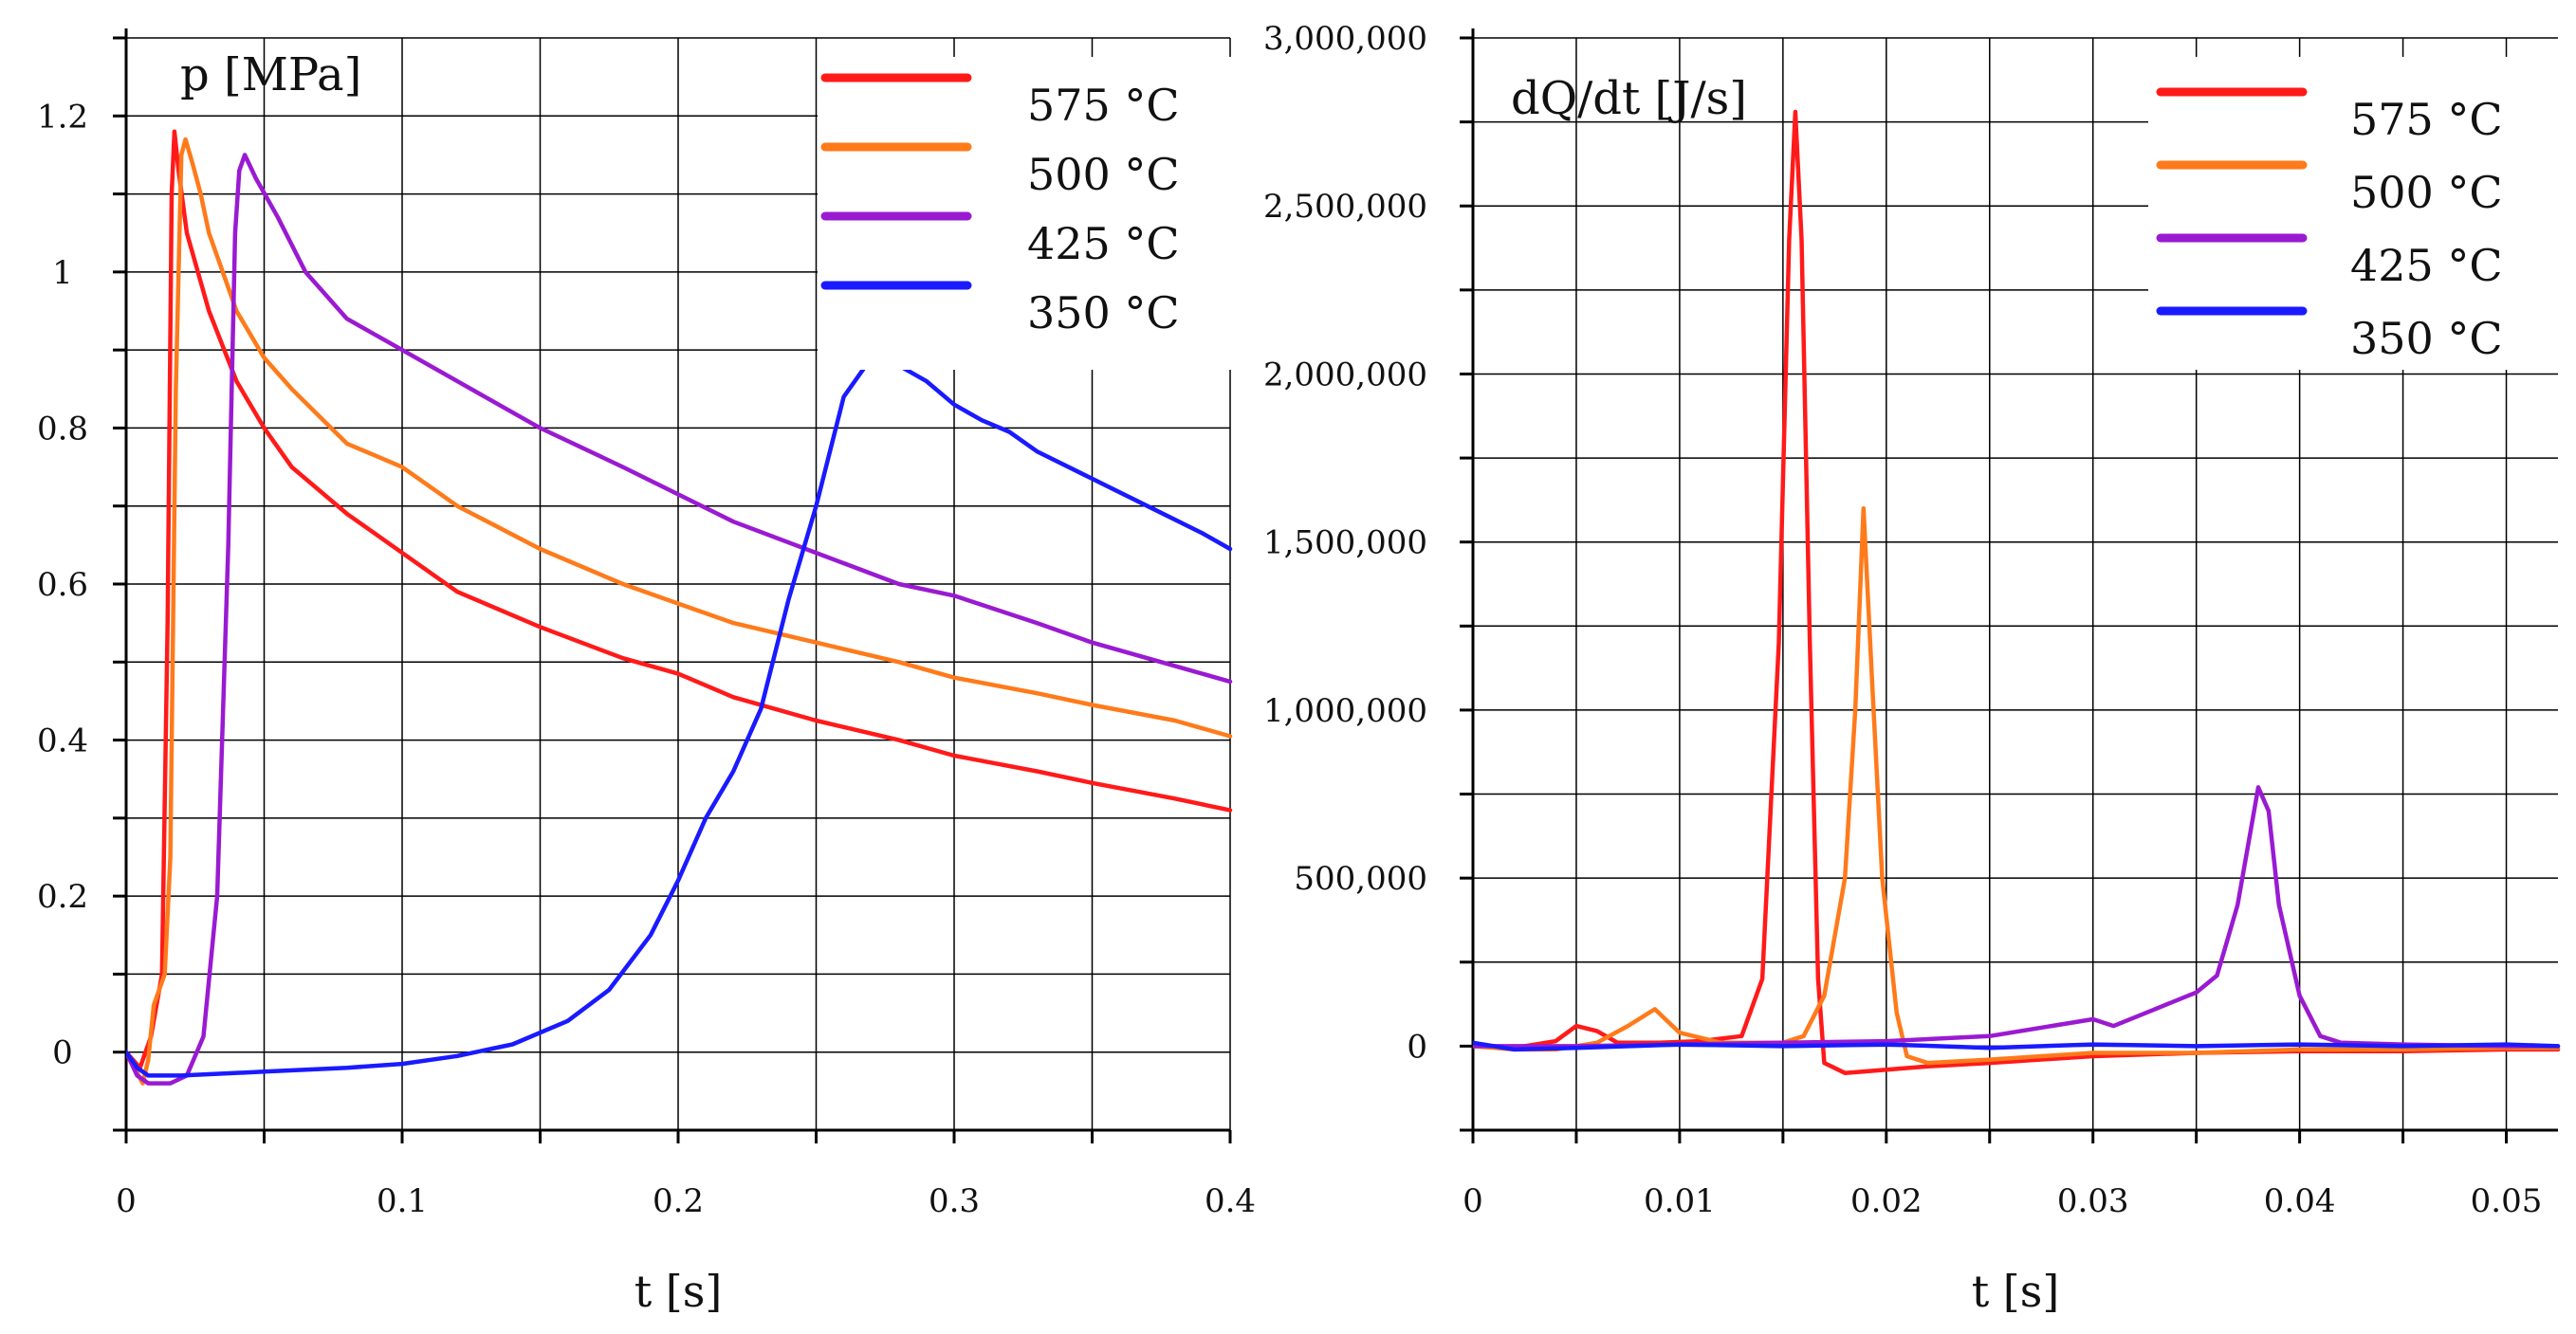 The image size is (2576, 1334). What do you see at coordinates (2093, 1201) in the screenshot?
I see `x-tick-label: 0.03` at bounding box center [2093, 1201].